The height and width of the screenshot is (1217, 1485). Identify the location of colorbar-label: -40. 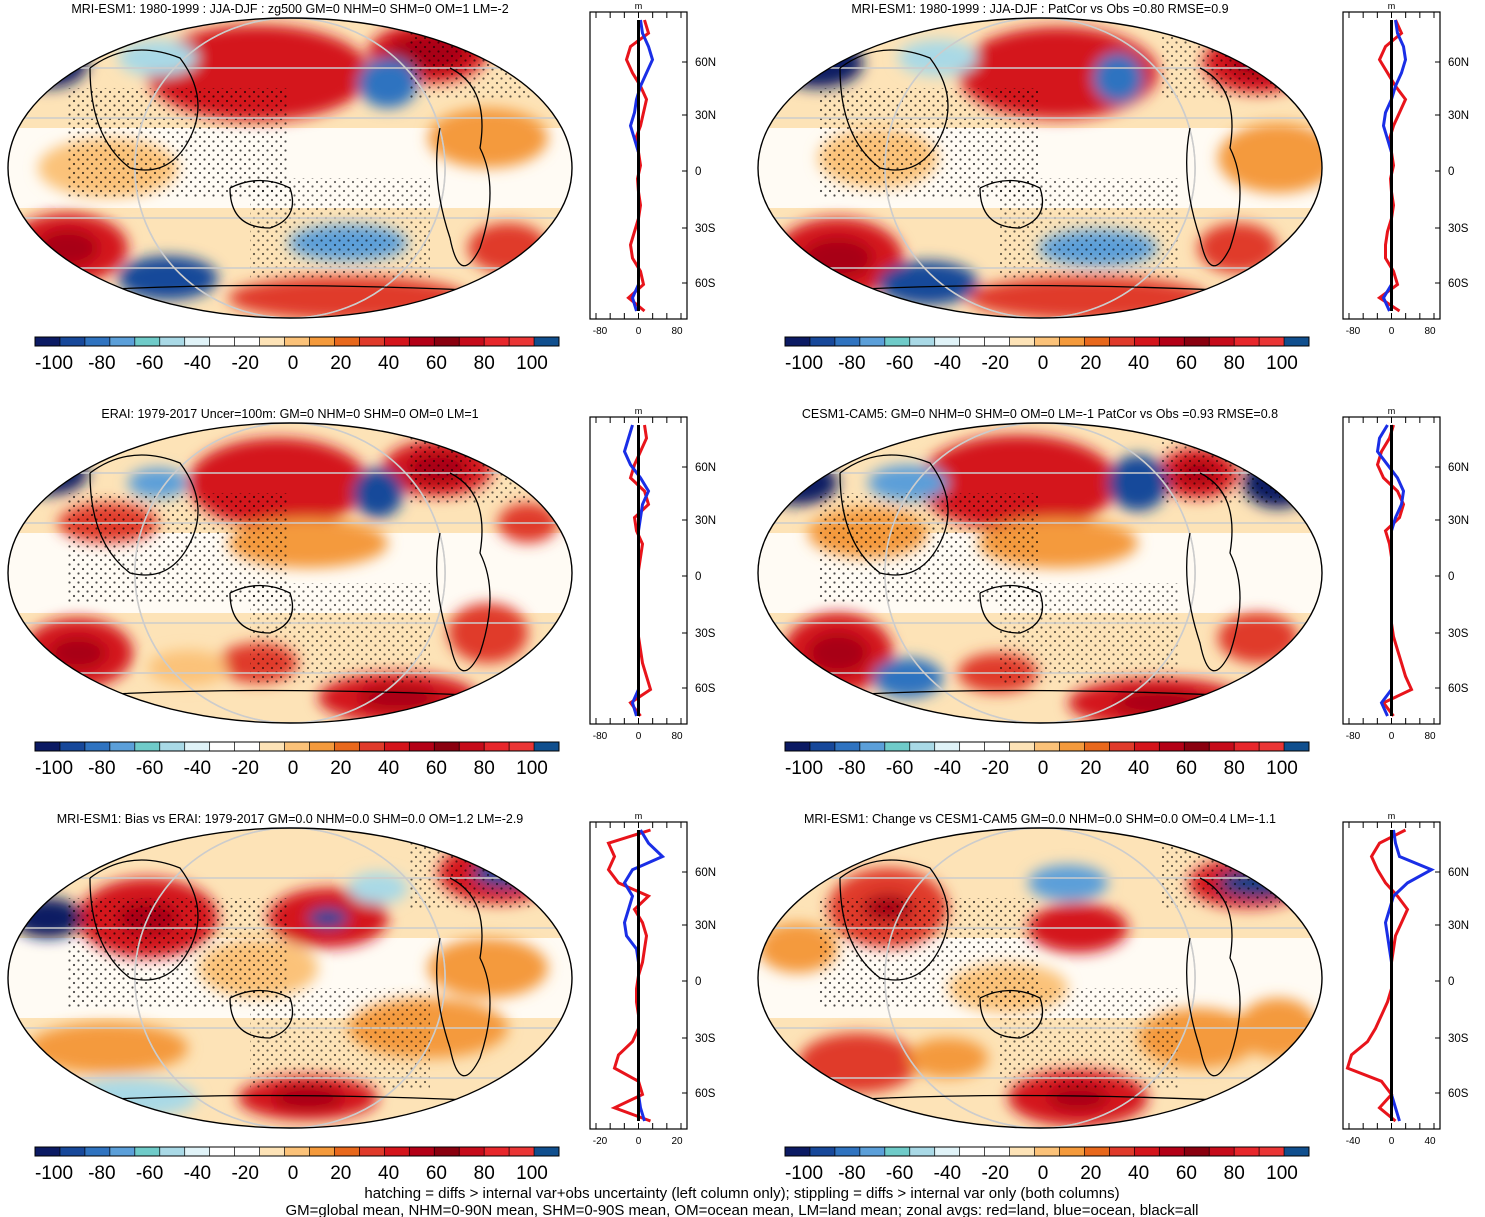
(197, 363).